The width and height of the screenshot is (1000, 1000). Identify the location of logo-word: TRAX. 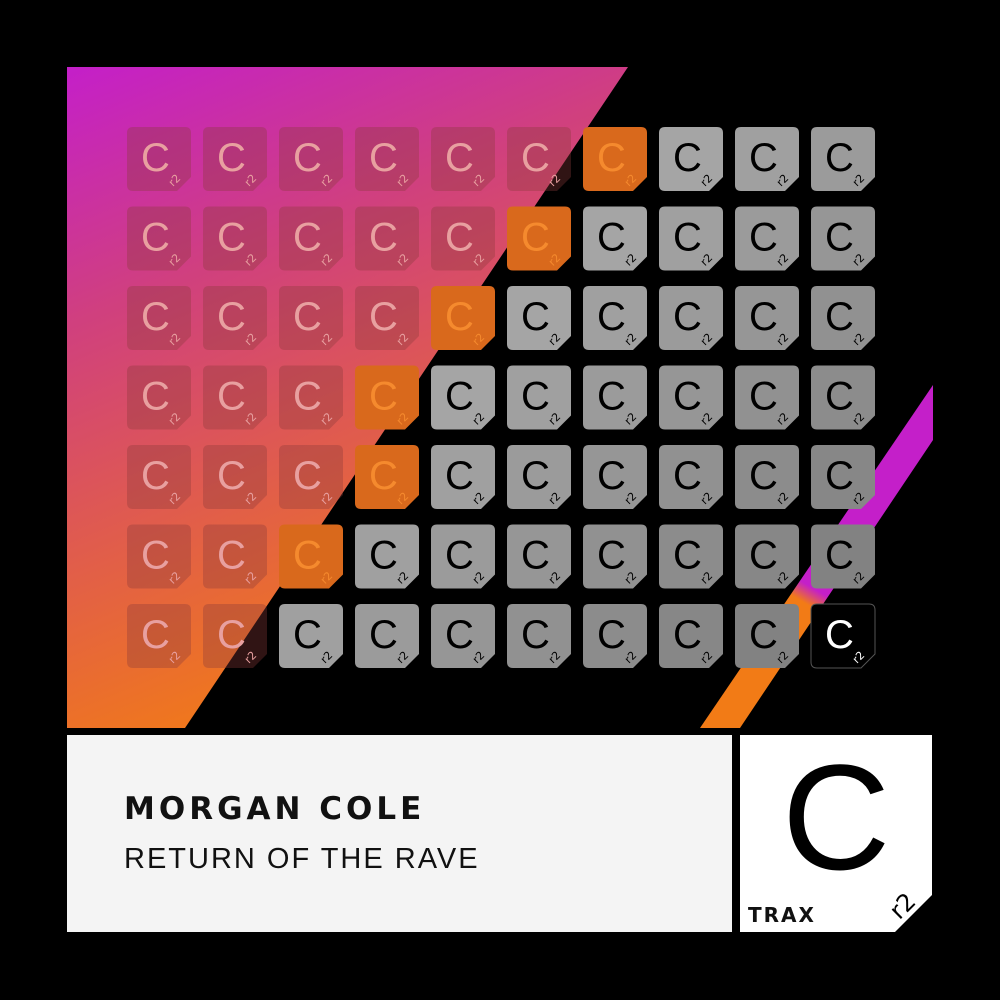
(782, 915).